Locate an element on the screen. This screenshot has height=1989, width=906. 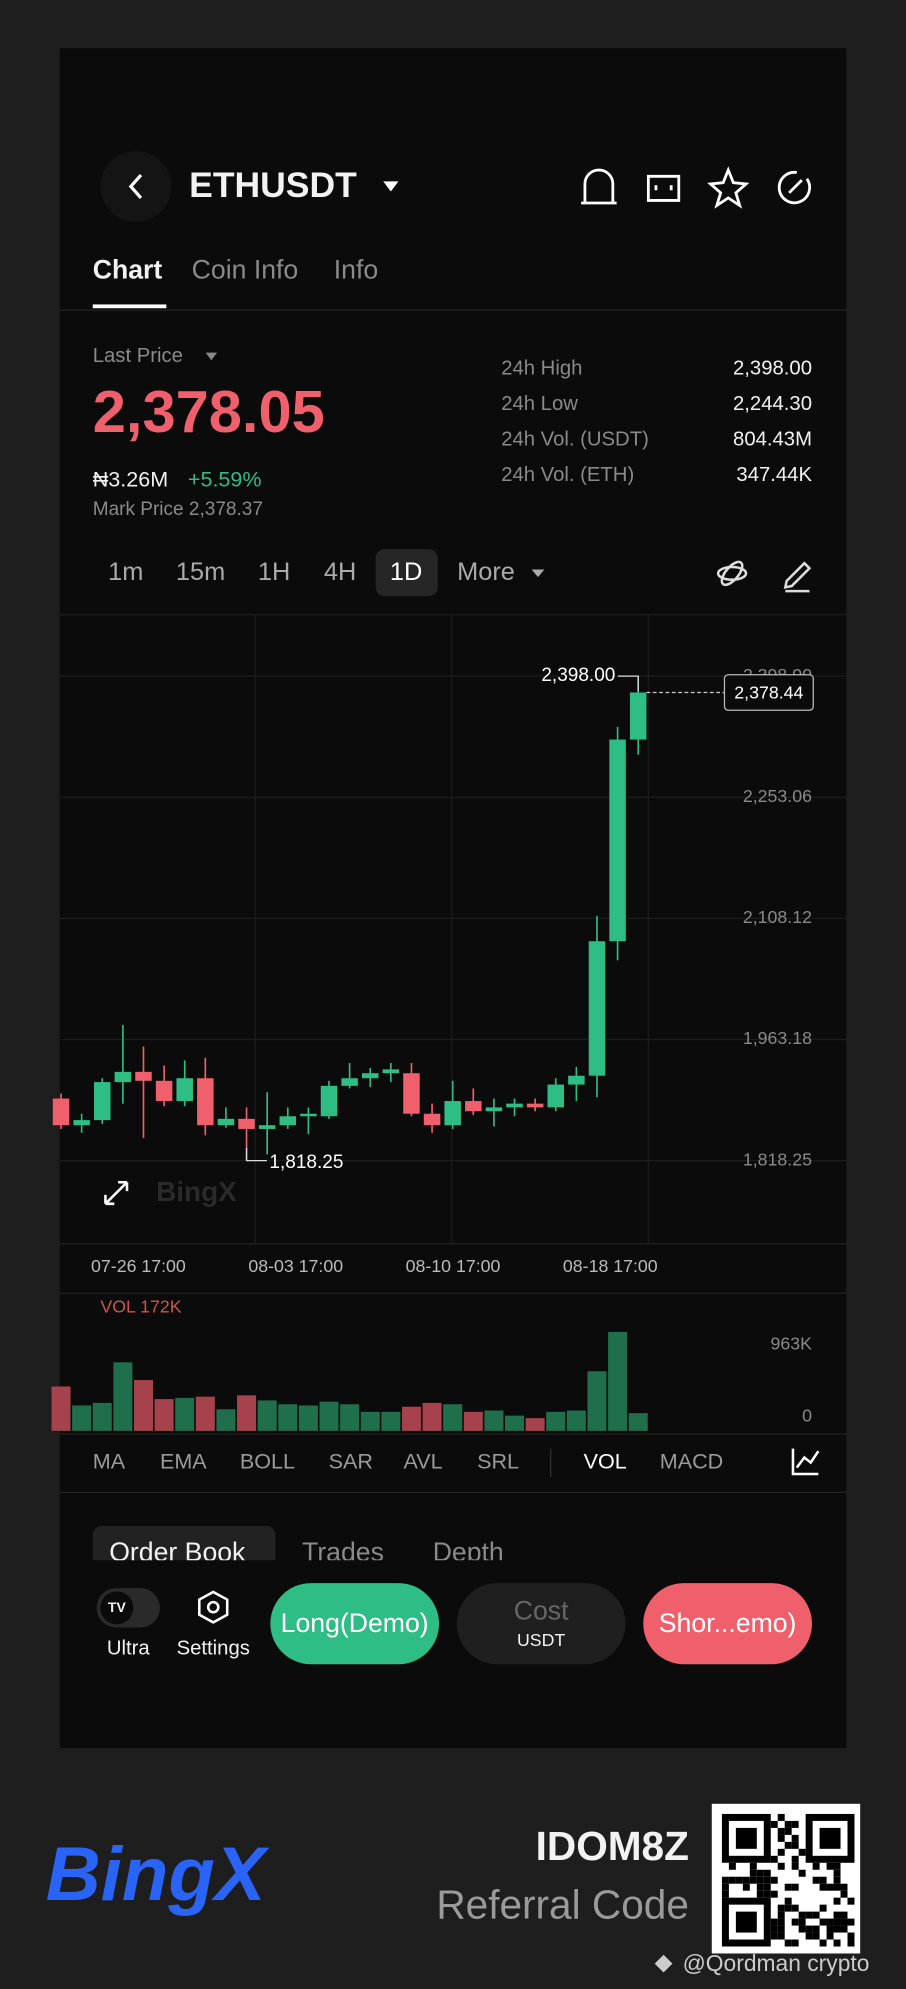
timeframe: 1D is located at coordinates (406, 572).